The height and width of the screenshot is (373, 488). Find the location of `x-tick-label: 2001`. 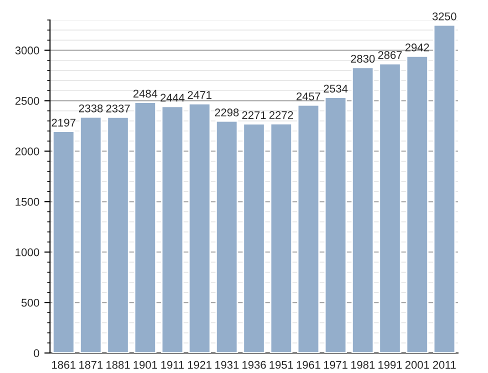

x-tick-label: 2001 is located at coordinates (417, 364).